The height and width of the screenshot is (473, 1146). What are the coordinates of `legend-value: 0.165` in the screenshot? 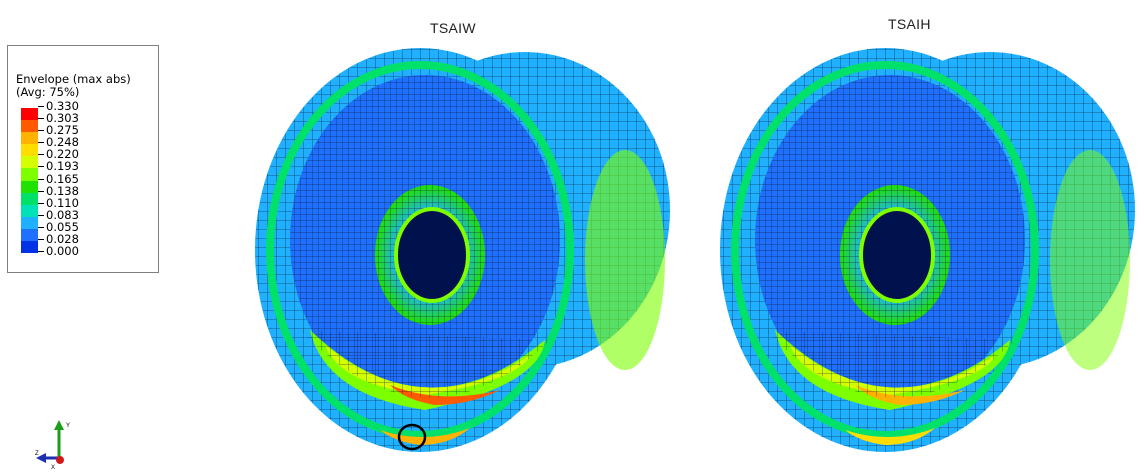 It's located at (58, 178).